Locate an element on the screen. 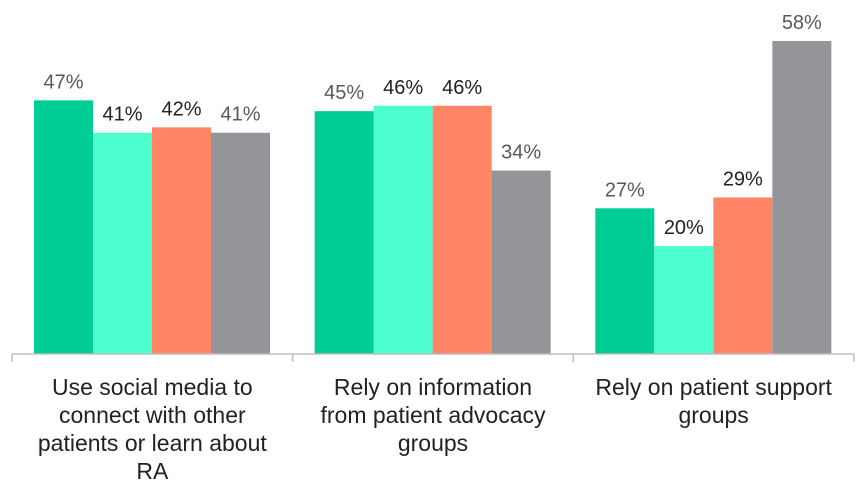  bar-series2-cat1 is located at coordinates (122, 243).